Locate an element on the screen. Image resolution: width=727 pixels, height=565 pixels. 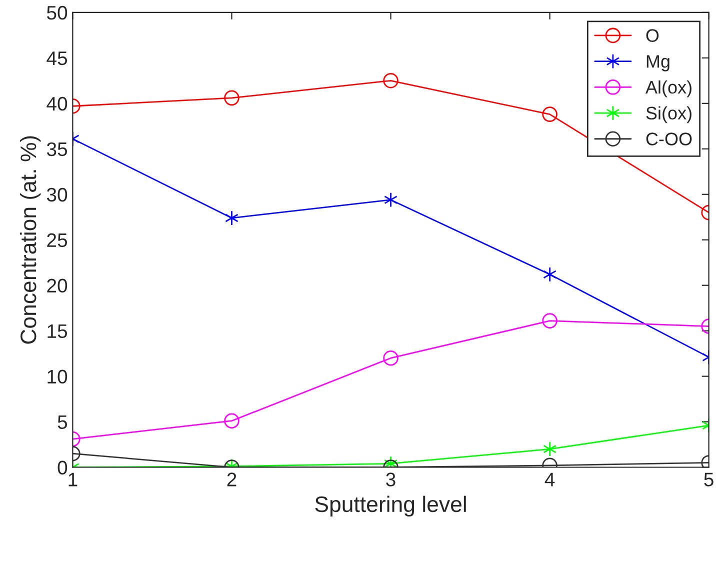
x-tick-label: 3 is located at coordinates (391, 479).